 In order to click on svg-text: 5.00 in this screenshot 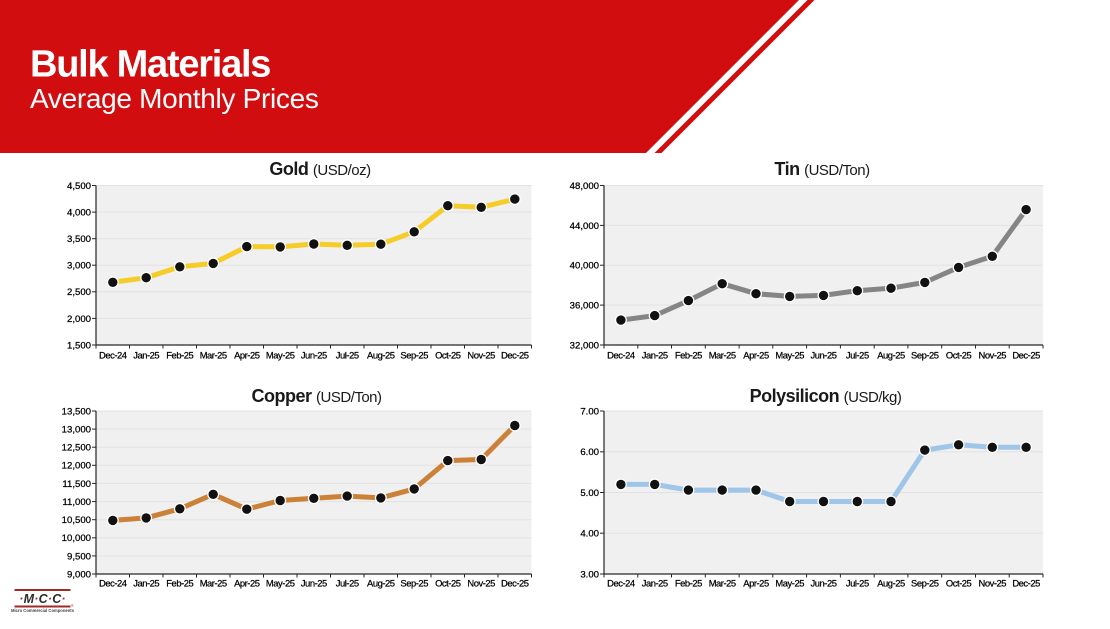, I will do `click(589, 493)`.